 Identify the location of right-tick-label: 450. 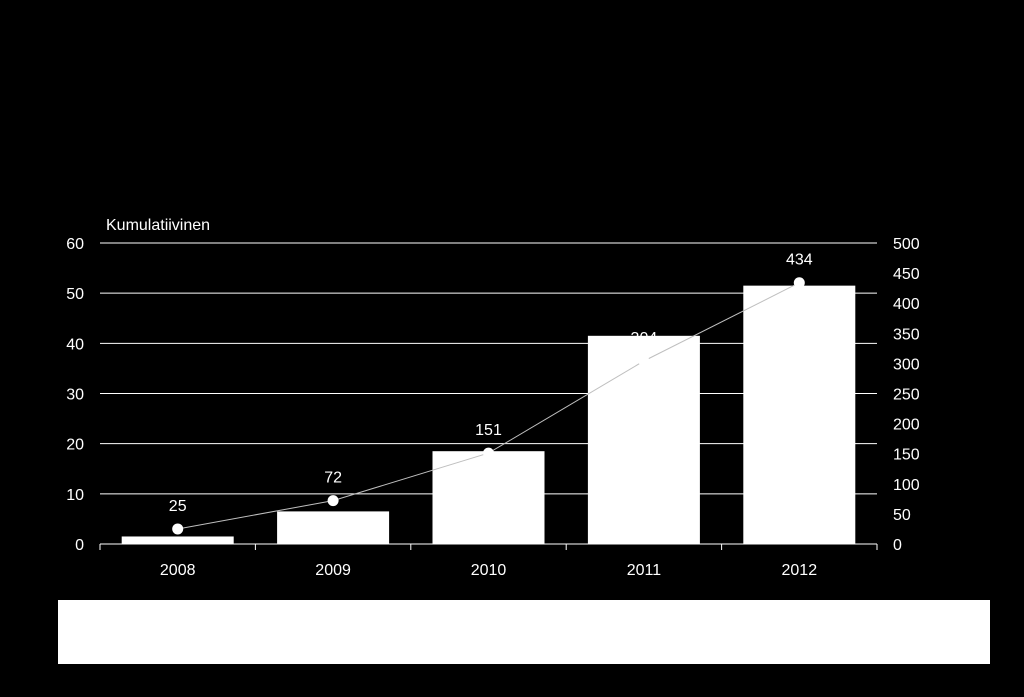
(906, 274).